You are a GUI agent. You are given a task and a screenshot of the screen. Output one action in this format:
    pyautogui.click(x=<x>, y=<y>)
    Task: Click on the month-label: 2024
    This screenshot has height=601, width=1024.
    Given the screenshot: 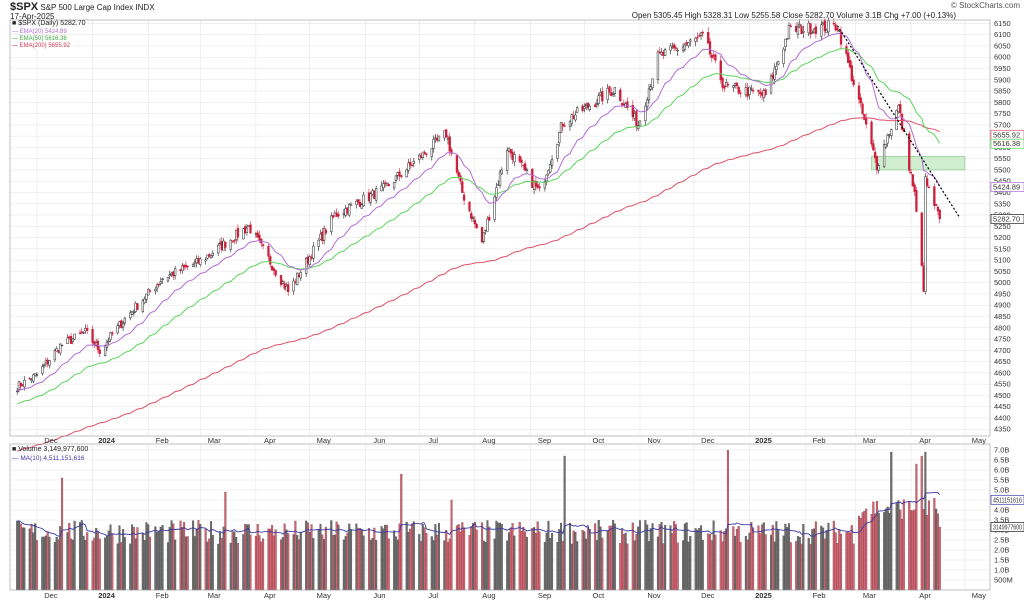 What is the action you would take?
    pyautogui.click(x=107, y=595)
    